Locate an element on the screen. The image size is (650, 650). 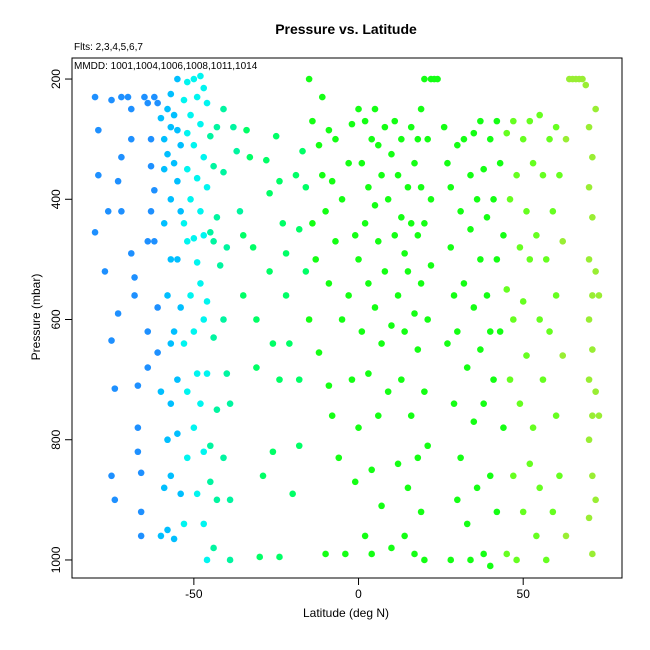
x-tick-label: 50 is located at coordinates (524, 594).